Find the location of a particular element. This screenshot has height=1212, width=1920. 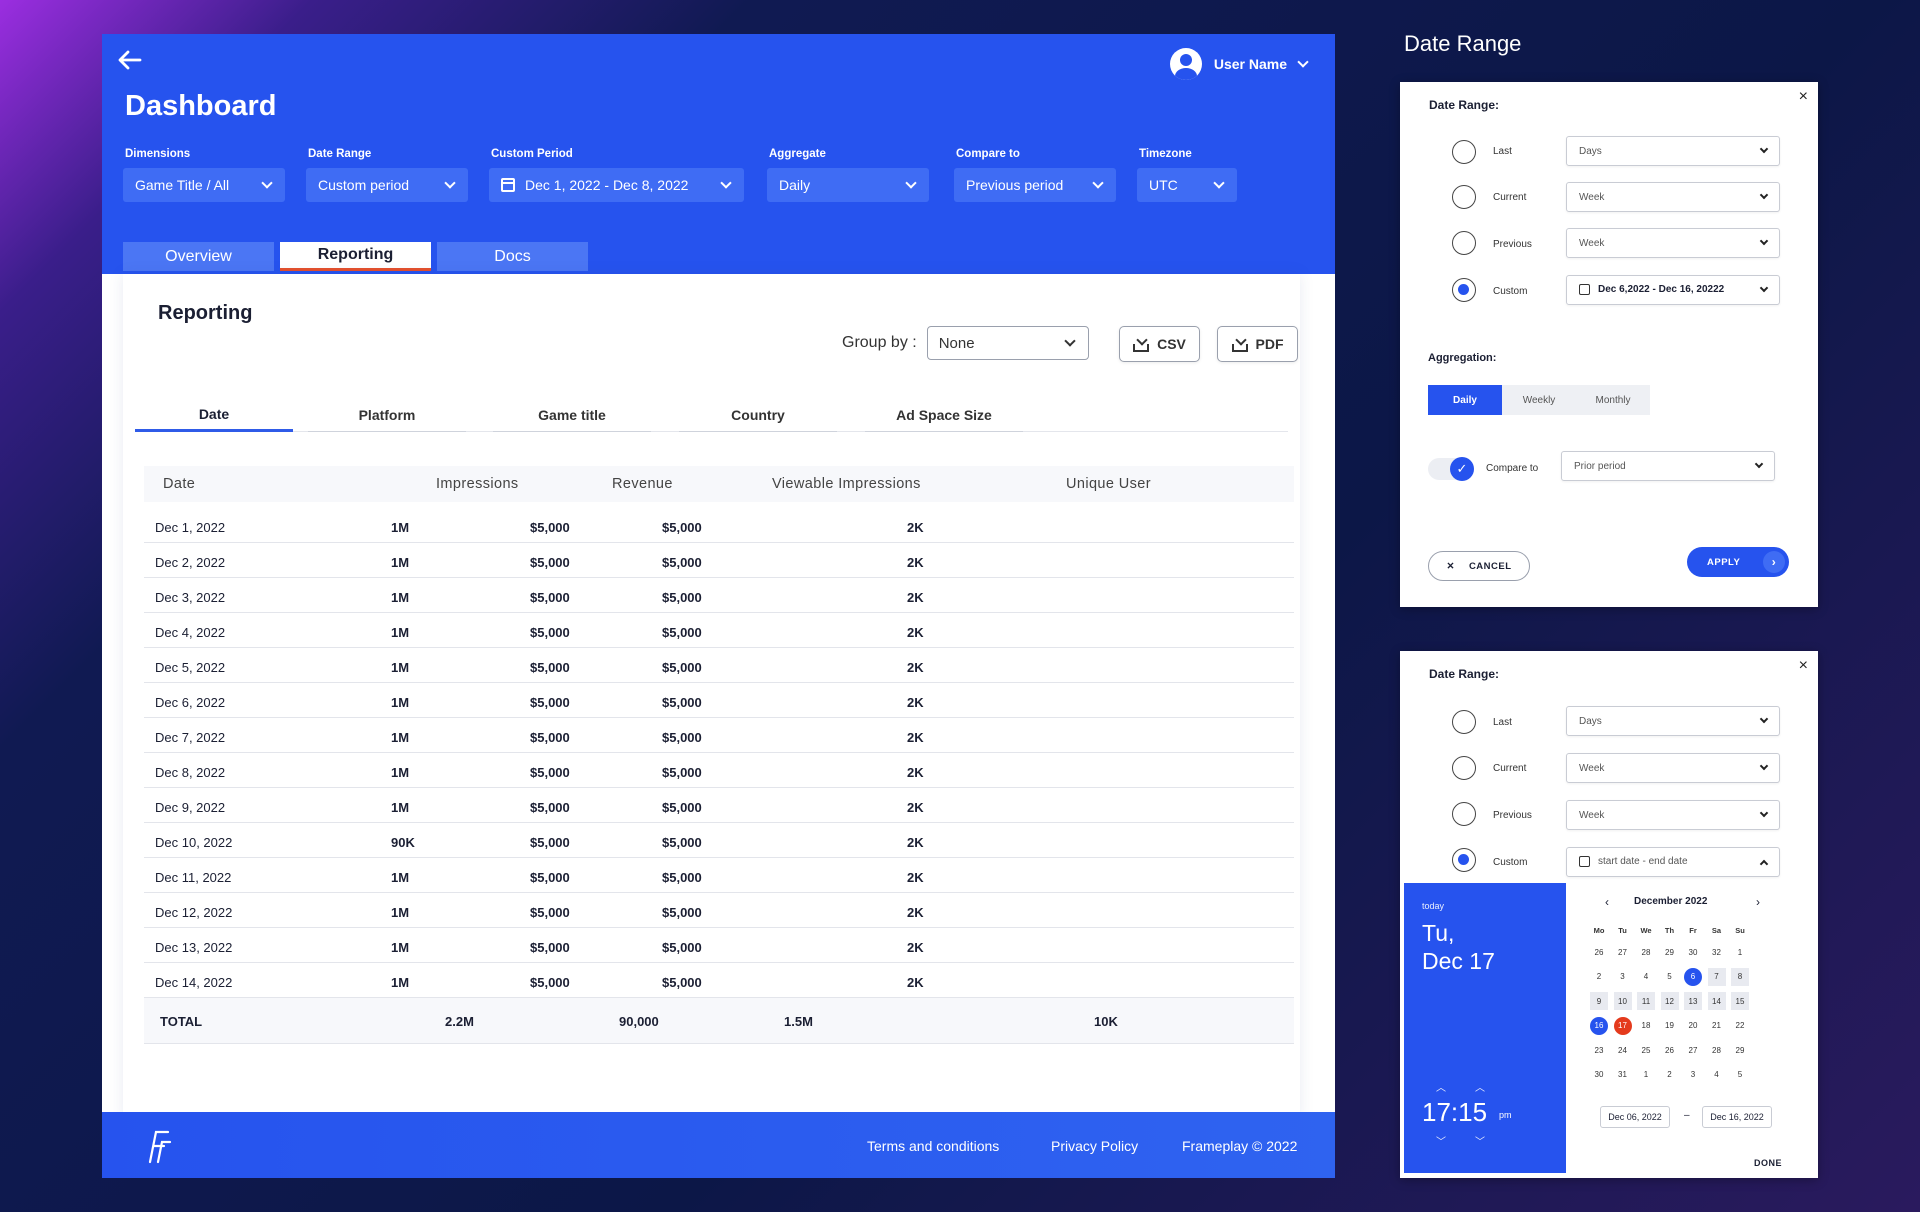

start-date-input: Dec 06, 2022 is located at coordinates (1635, 1117).